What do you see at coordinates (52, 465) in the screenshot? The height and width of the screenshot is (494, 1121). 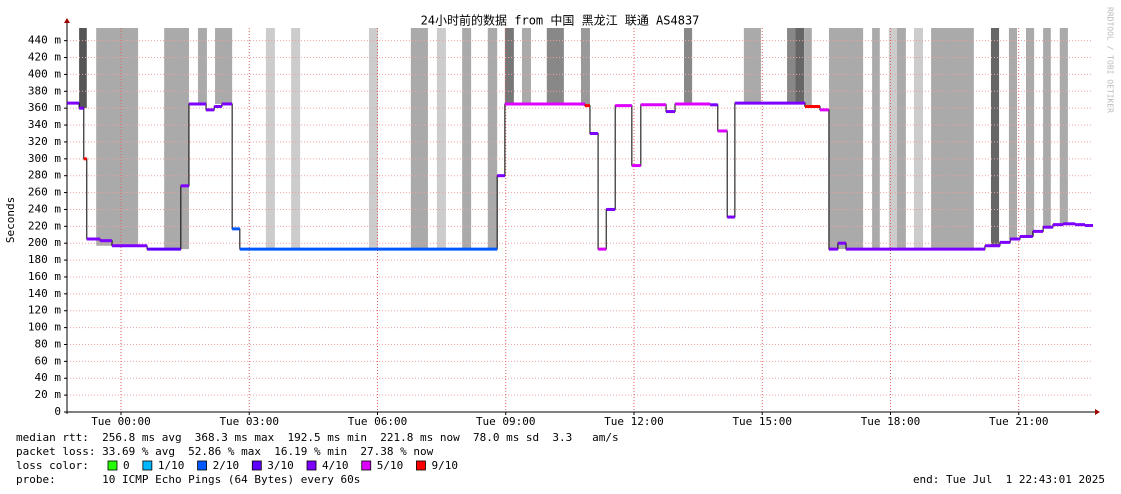 I see `legend-title: loss color:` at bounding box center [52, 465].